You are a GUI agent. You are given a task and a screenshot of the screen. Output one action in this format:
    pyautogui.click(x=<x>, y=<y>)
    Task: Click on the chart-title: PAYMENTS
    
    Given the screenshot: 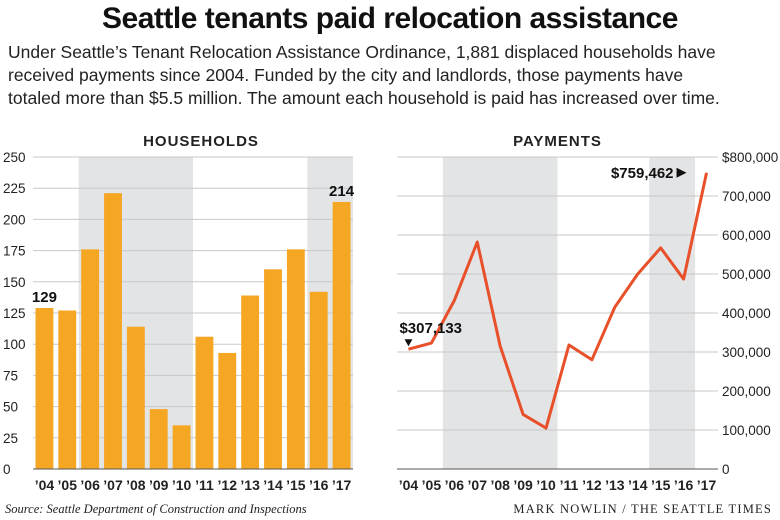 What is the action you would take?
    pyautogui.click(x=557, y=141)
    